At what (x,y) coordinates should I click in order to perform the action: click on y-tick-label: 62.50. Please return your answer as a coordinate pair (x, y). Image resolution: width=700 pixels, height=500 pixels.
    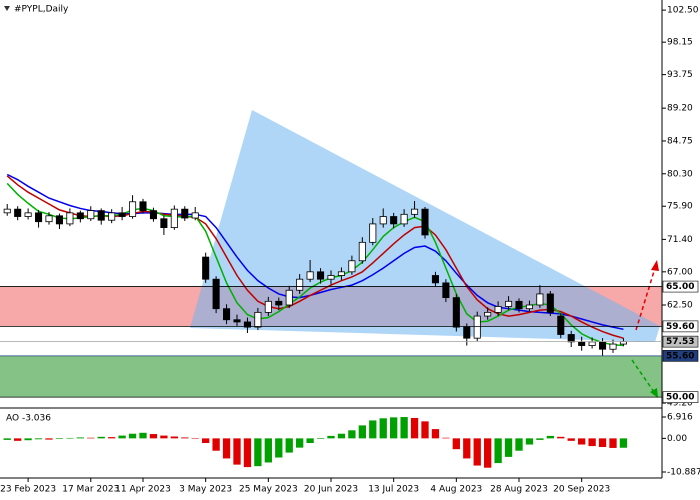
    Looking at the image, I should click on (680, 306).